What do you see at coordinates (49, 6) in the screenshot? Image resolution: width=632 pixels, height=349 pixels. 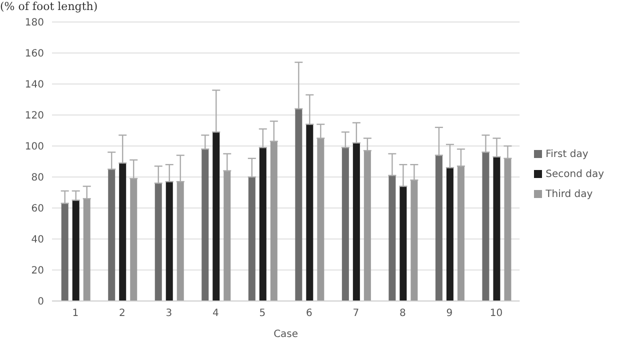 I see `y-axis-title: (% of foot length)` at bounding box center [49, 6].